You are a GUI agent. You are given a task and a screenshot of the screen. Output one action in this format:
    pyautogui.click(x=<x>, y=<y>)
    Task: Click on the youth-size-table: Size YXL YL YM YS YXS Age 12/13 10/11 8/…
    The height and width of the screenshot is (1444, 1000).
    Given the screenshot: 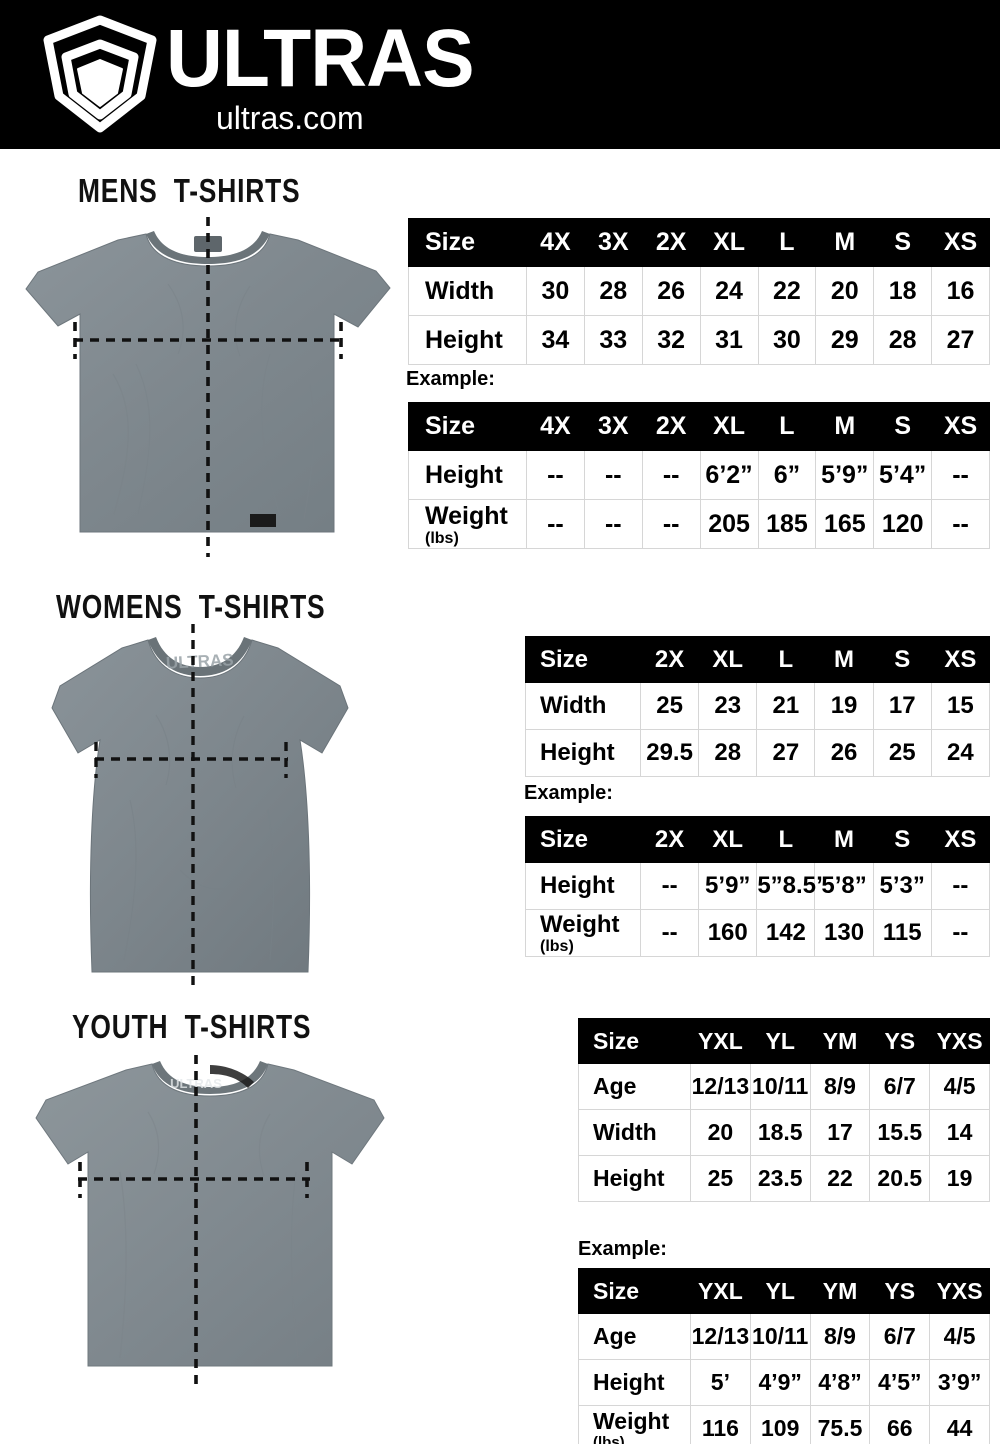 What is the action you would take?
    pyautogui.click(x=784, y=1110)
    